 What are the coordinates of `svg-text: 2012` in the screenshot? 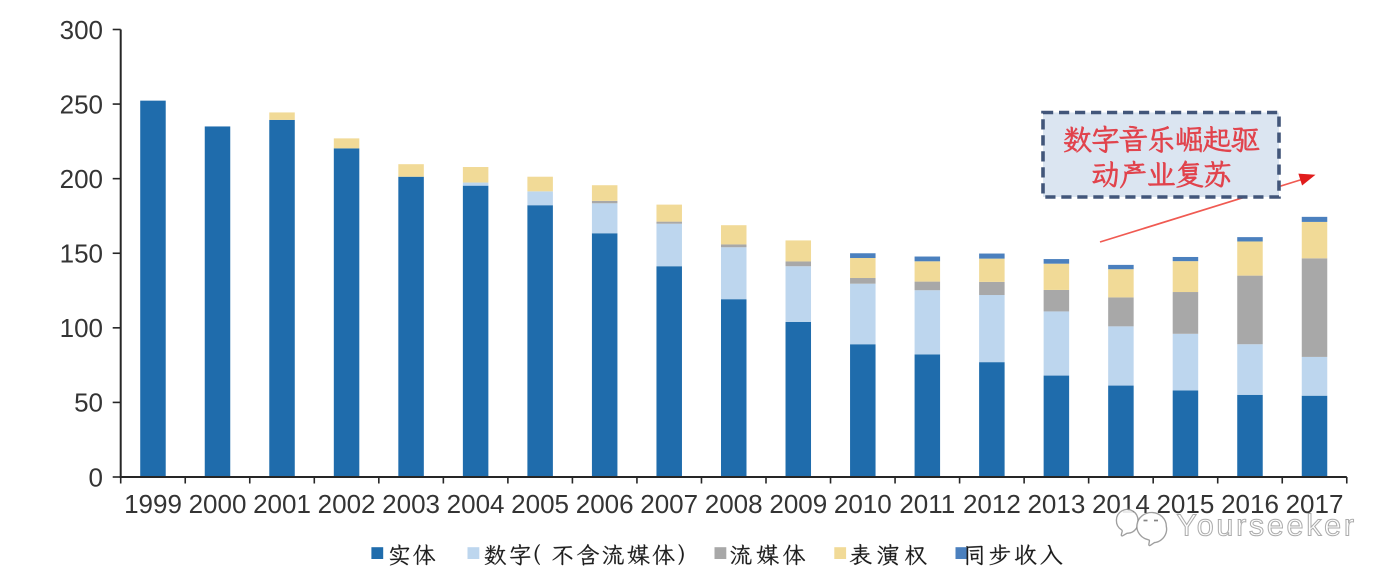 It's located at (992, 504).